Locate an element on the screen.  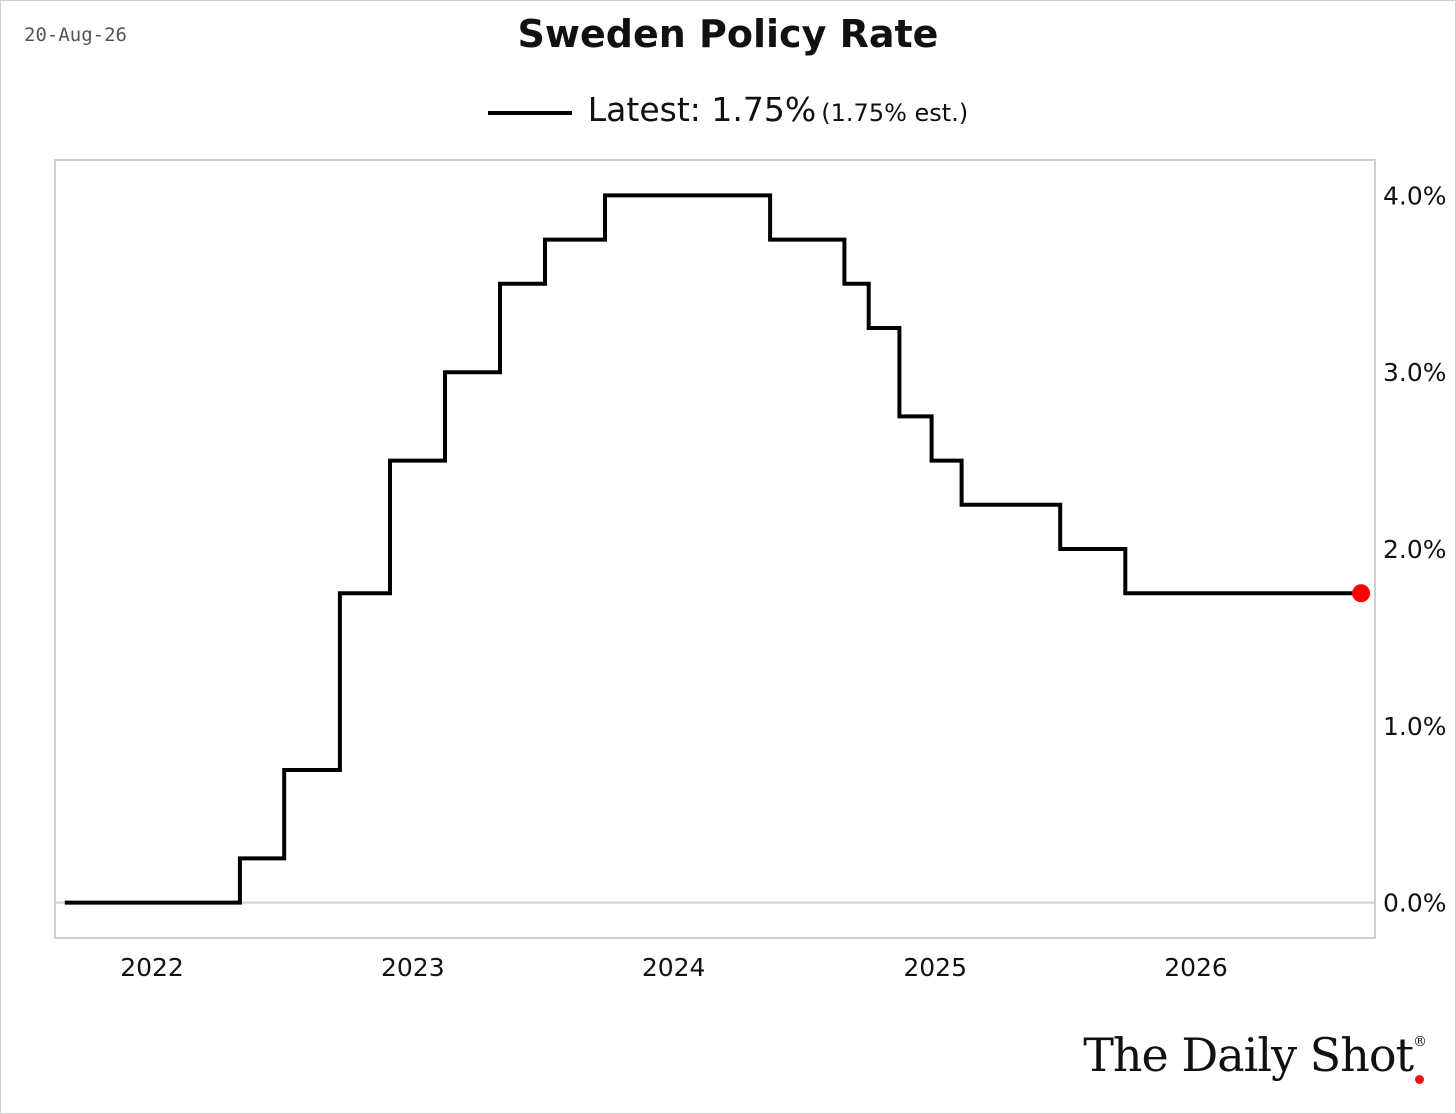
y-tick-label: 2.0% is located at coordinates (1415, 549).